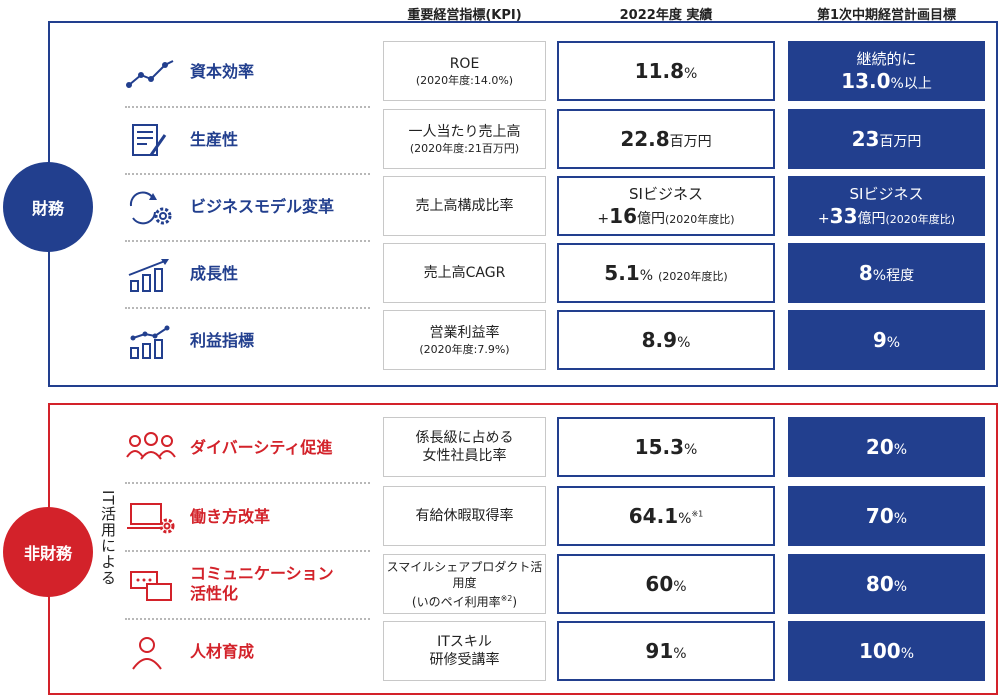  Describe the element at coordinates (893, 276) in the screenshot. I see `target-unit: %程度` at that location.